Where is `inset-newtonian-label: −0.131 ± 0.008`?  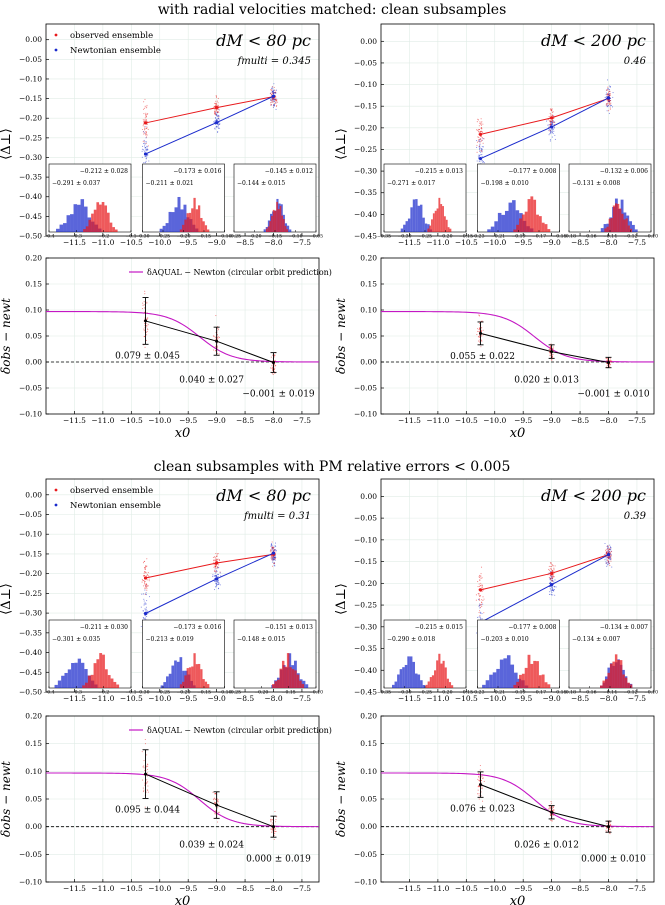
inset-newtonian-label: −0.131 ± 0.008 is located at coordinates (596, 183).